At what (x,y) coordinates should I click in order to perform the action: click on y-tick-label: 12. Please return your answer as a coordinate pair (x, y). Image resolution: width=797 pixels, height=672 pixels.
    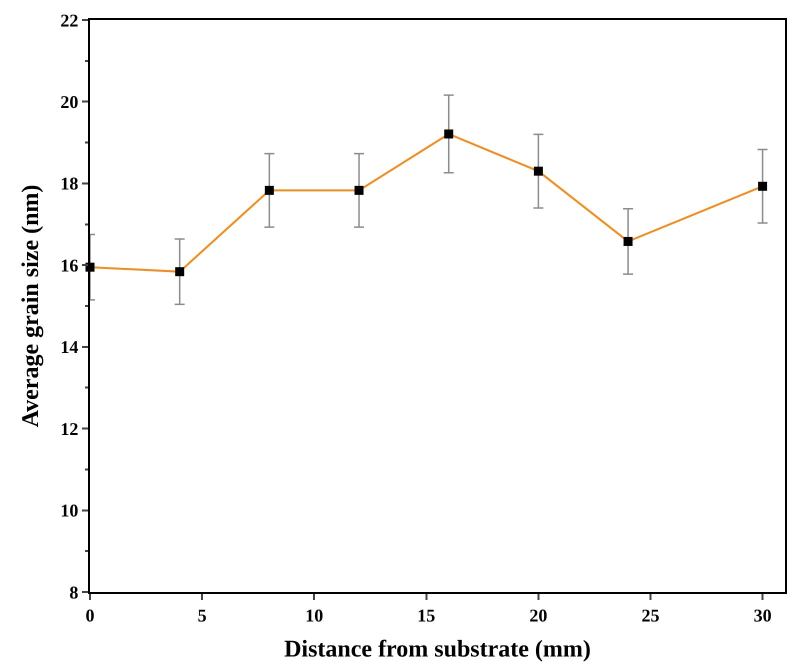
    Looking at the image, I should click on (69, 428).